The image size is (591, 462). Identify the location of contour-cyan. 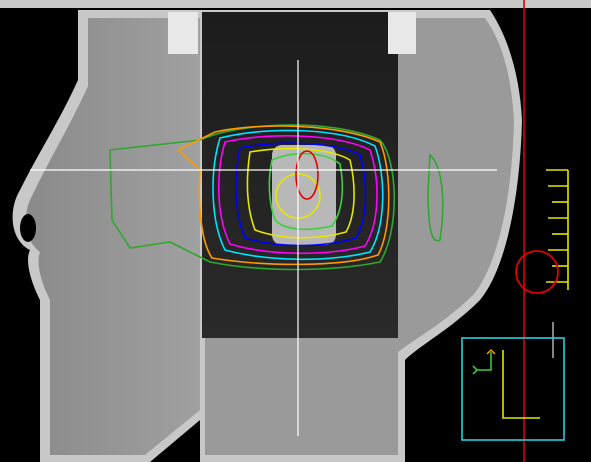
(298, 195).